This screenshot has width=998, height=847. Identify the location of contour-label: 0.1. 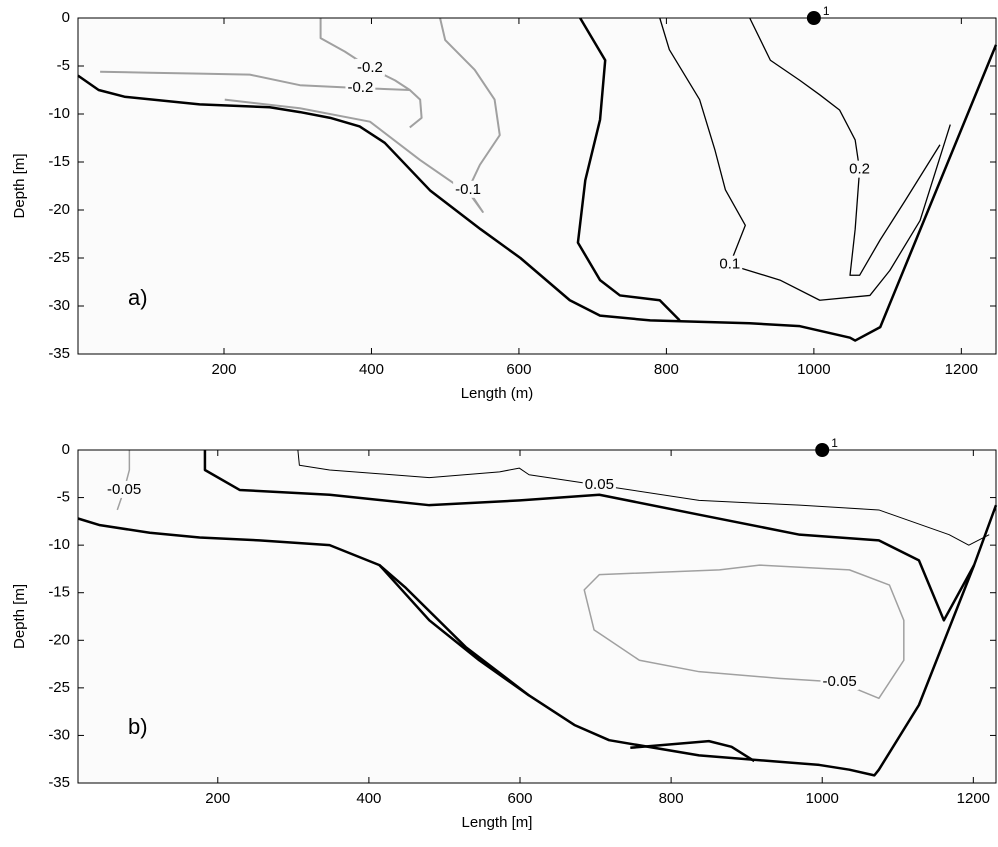
(729, 264).